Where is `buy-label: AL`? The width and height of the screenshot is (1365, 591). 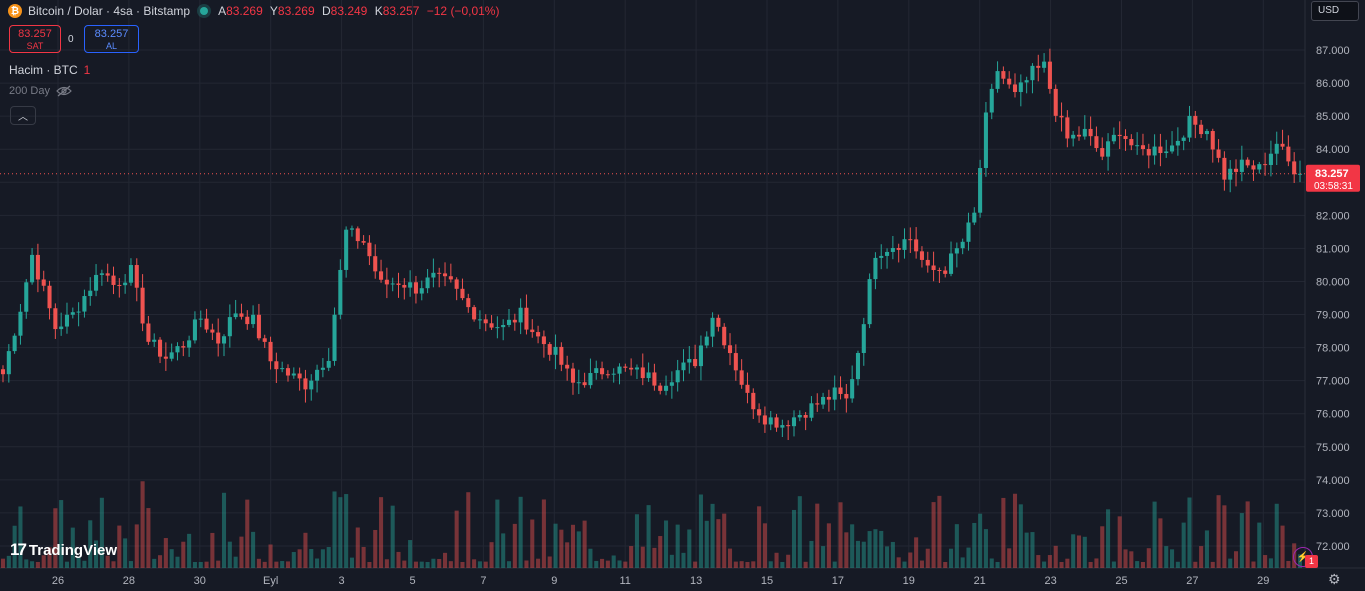 buy-label: AL is located at coordinates (111, 46).